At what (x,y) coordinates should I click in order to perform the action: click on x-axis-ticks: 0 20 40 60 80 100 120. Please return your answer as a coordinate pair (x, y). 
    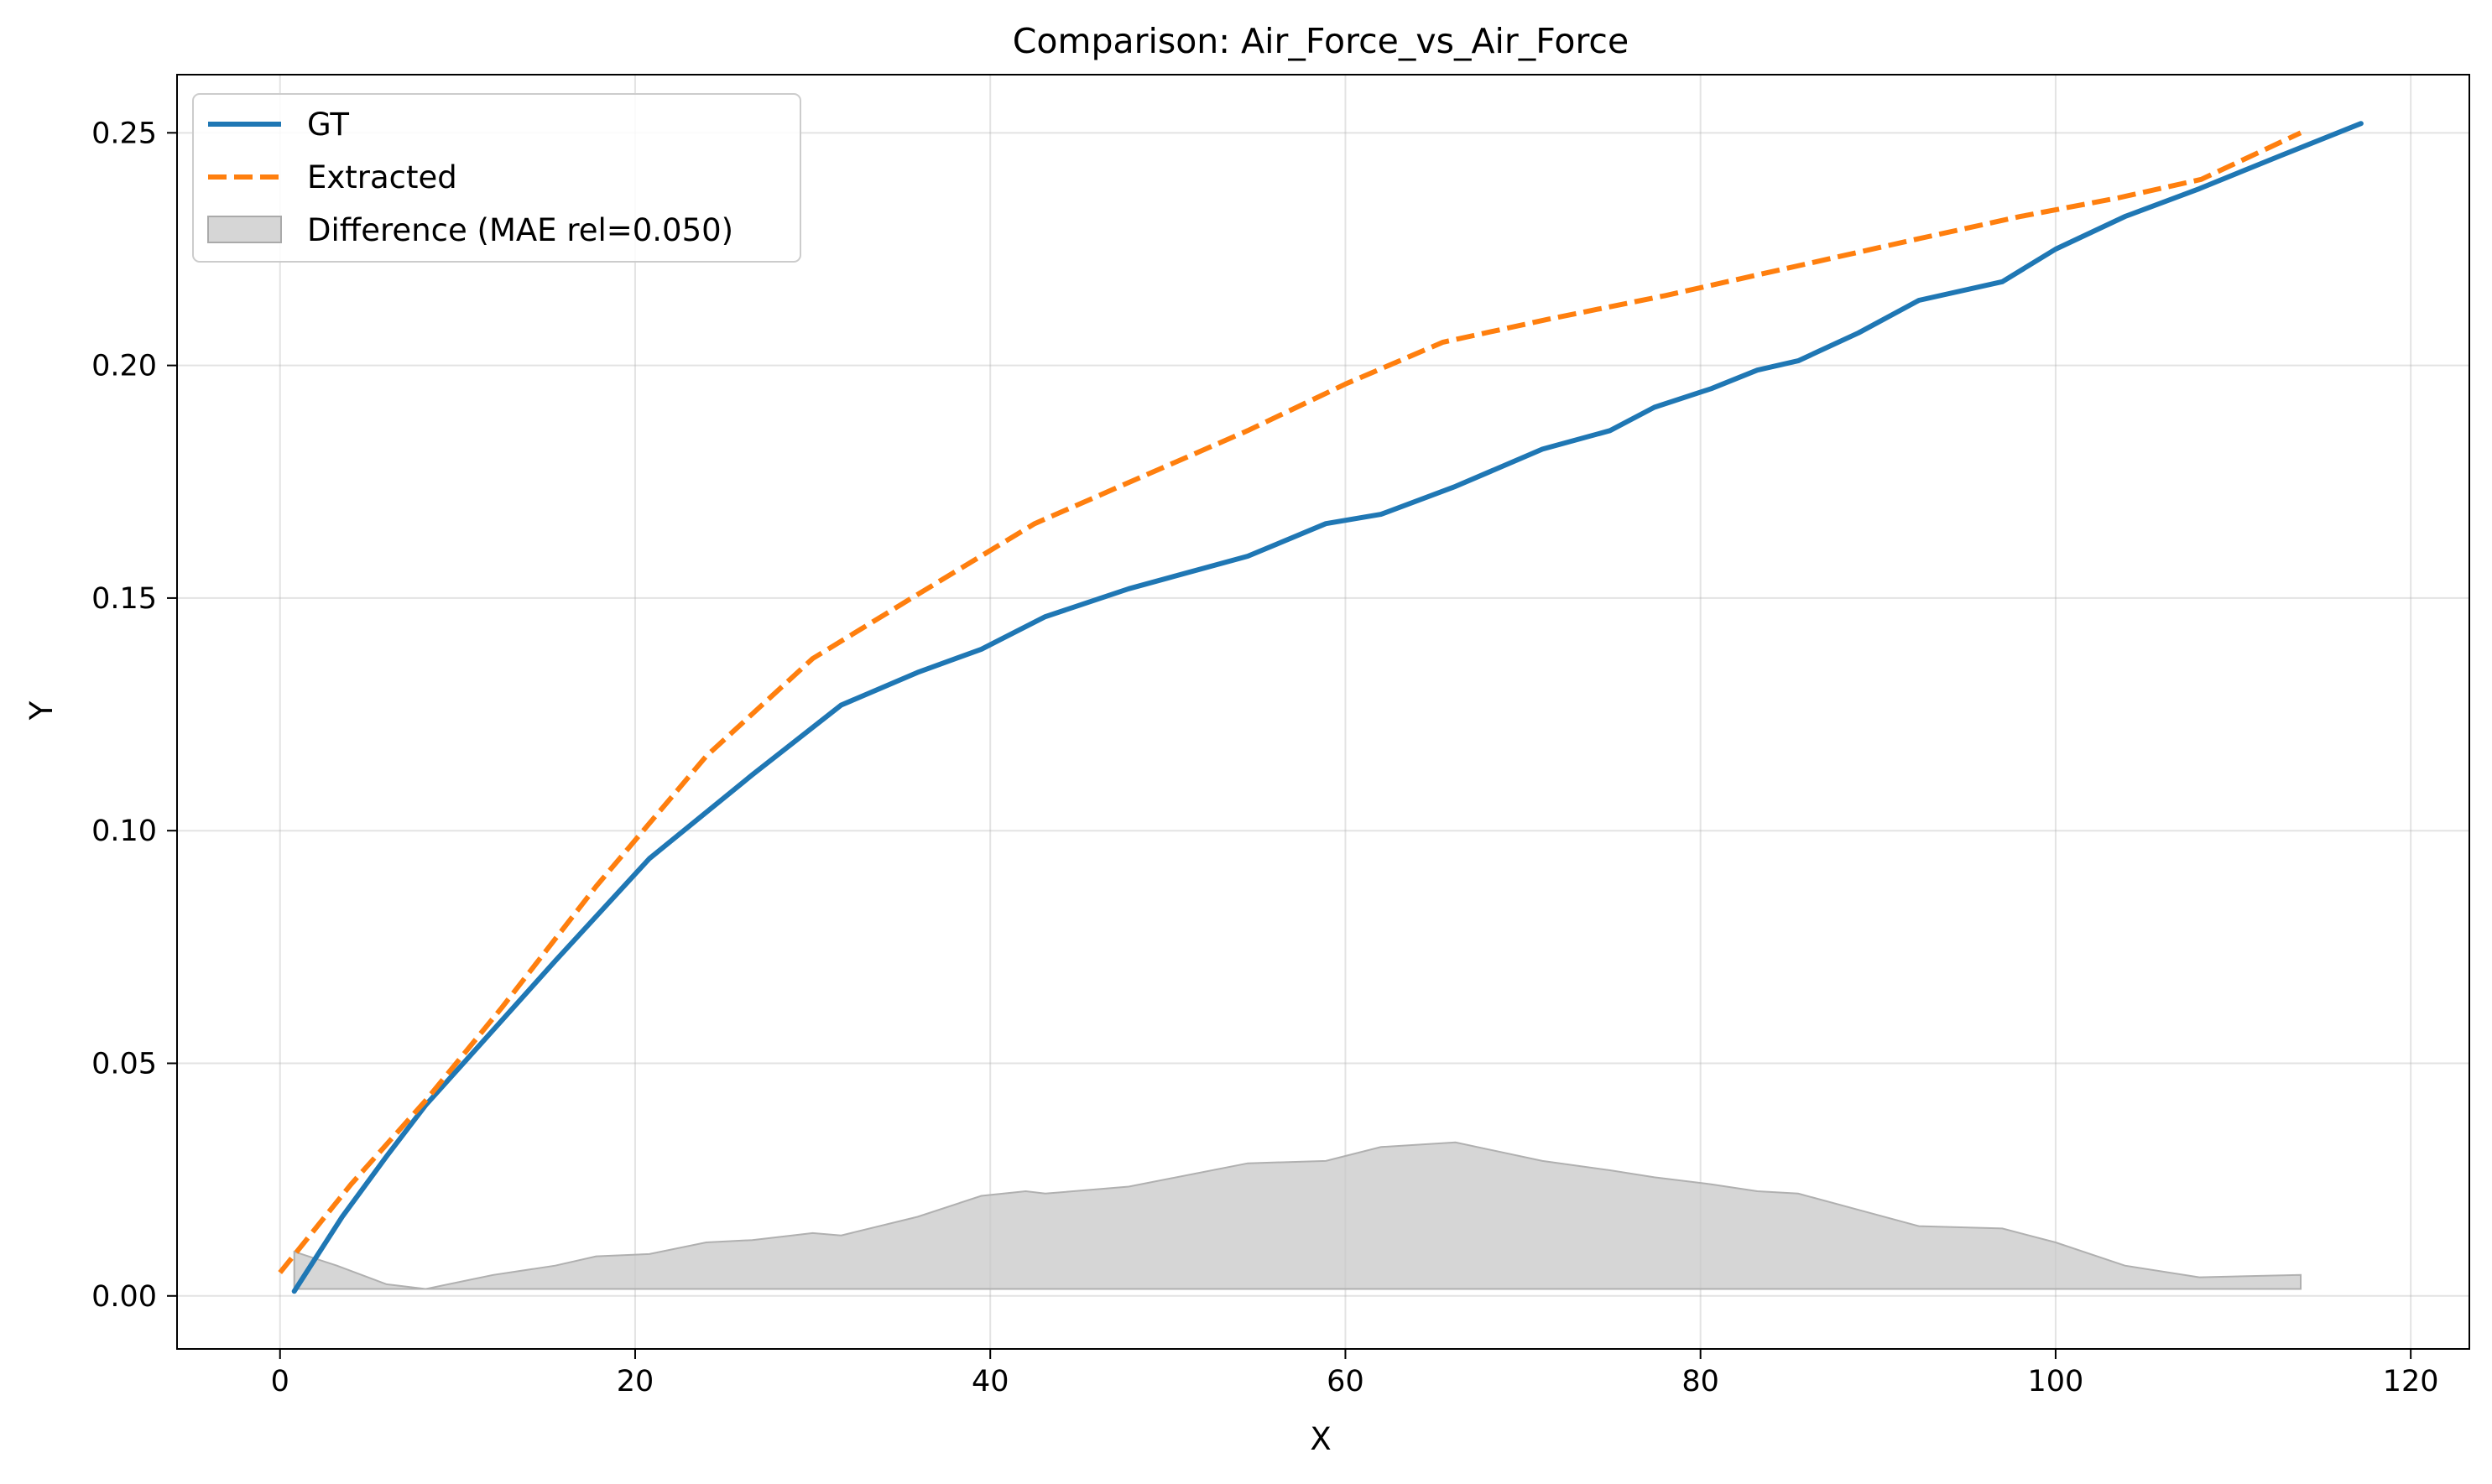
    Looking at the image, I should click on (1355, 1373).